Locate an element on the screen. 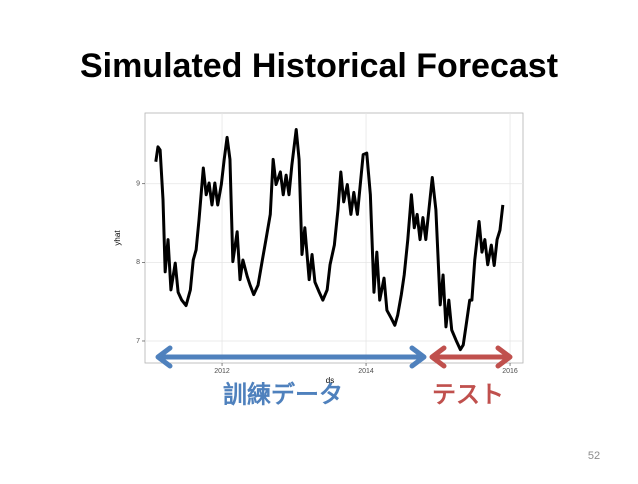 This screenshot has height=484, width=638. train-arrow is located at coordinates (291, 357).